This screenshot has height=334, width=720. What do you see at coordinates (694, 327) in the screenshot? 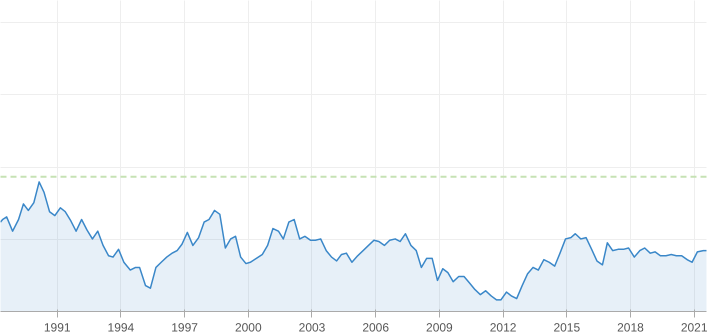
I see `x-tick-label: 2021` at bounding box center [694, 327].